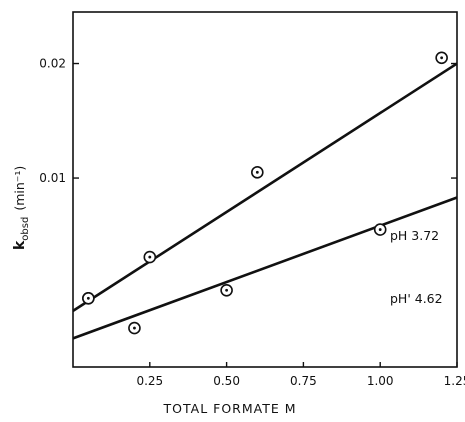 This screenshot has width=465, height=422. What do you see at coordinates (149, 381) in the screenshot?
I see `x-tick-label-1: 0.25` at bounding box center [149, 381].